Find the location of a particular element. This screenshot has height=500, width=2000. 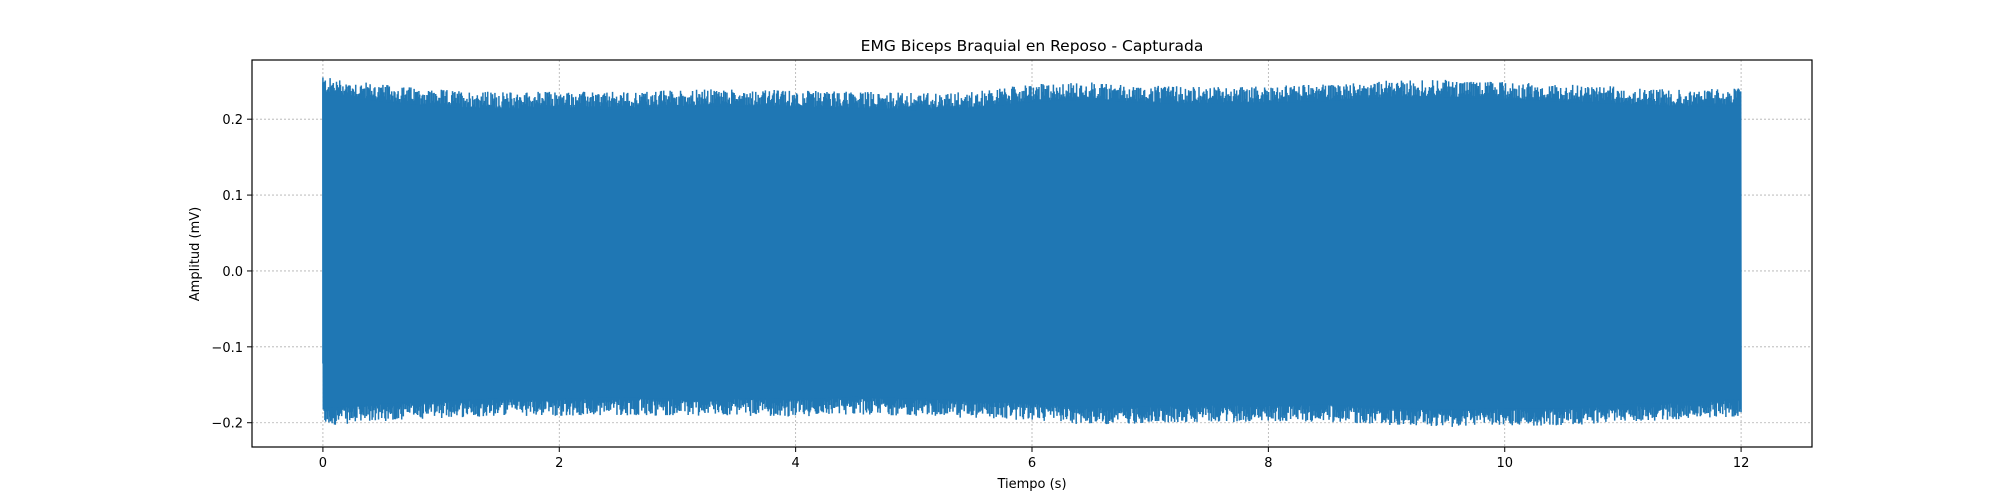

x-tick-label: 10 is located at coordinates (1504, 463).